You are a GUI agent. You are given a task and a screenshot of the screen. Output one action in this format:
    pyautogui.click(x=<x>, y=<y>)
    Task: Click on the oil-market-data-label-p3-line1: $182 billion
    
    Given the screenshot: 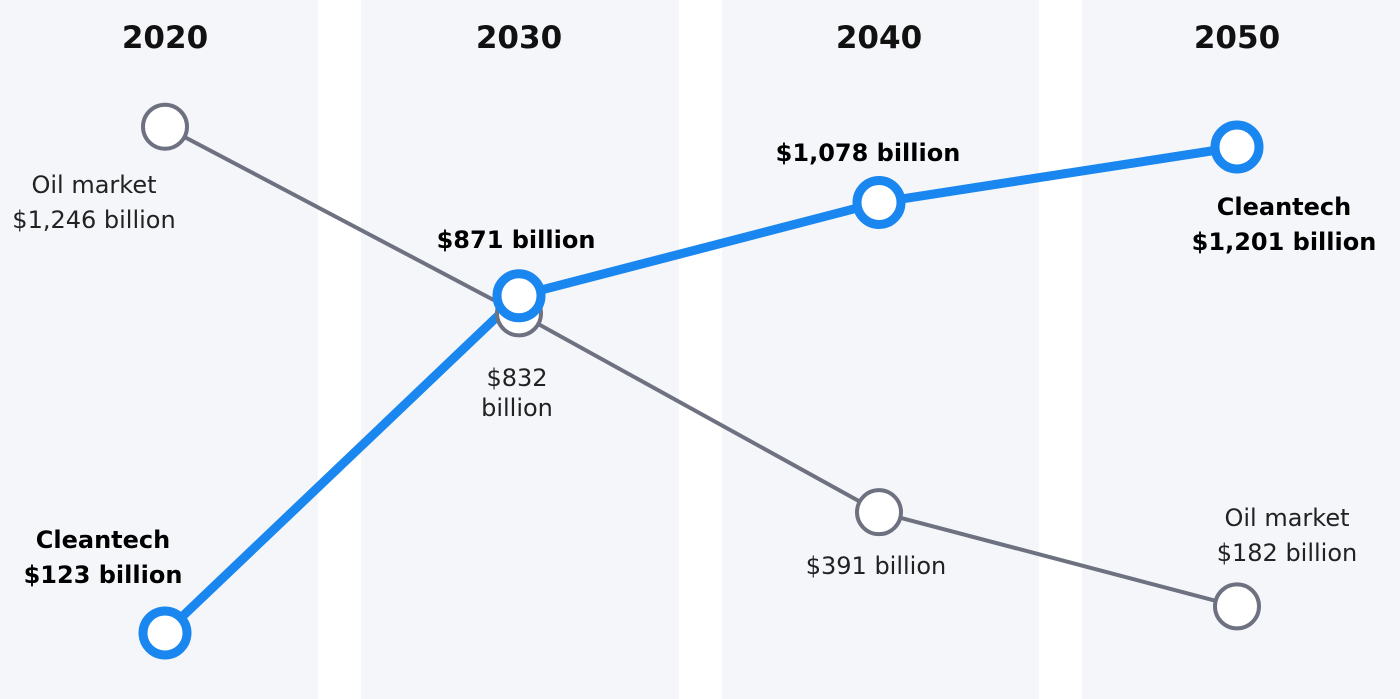 What is the action you would take?
    pyautogui.click(x=1287, y=553)
    